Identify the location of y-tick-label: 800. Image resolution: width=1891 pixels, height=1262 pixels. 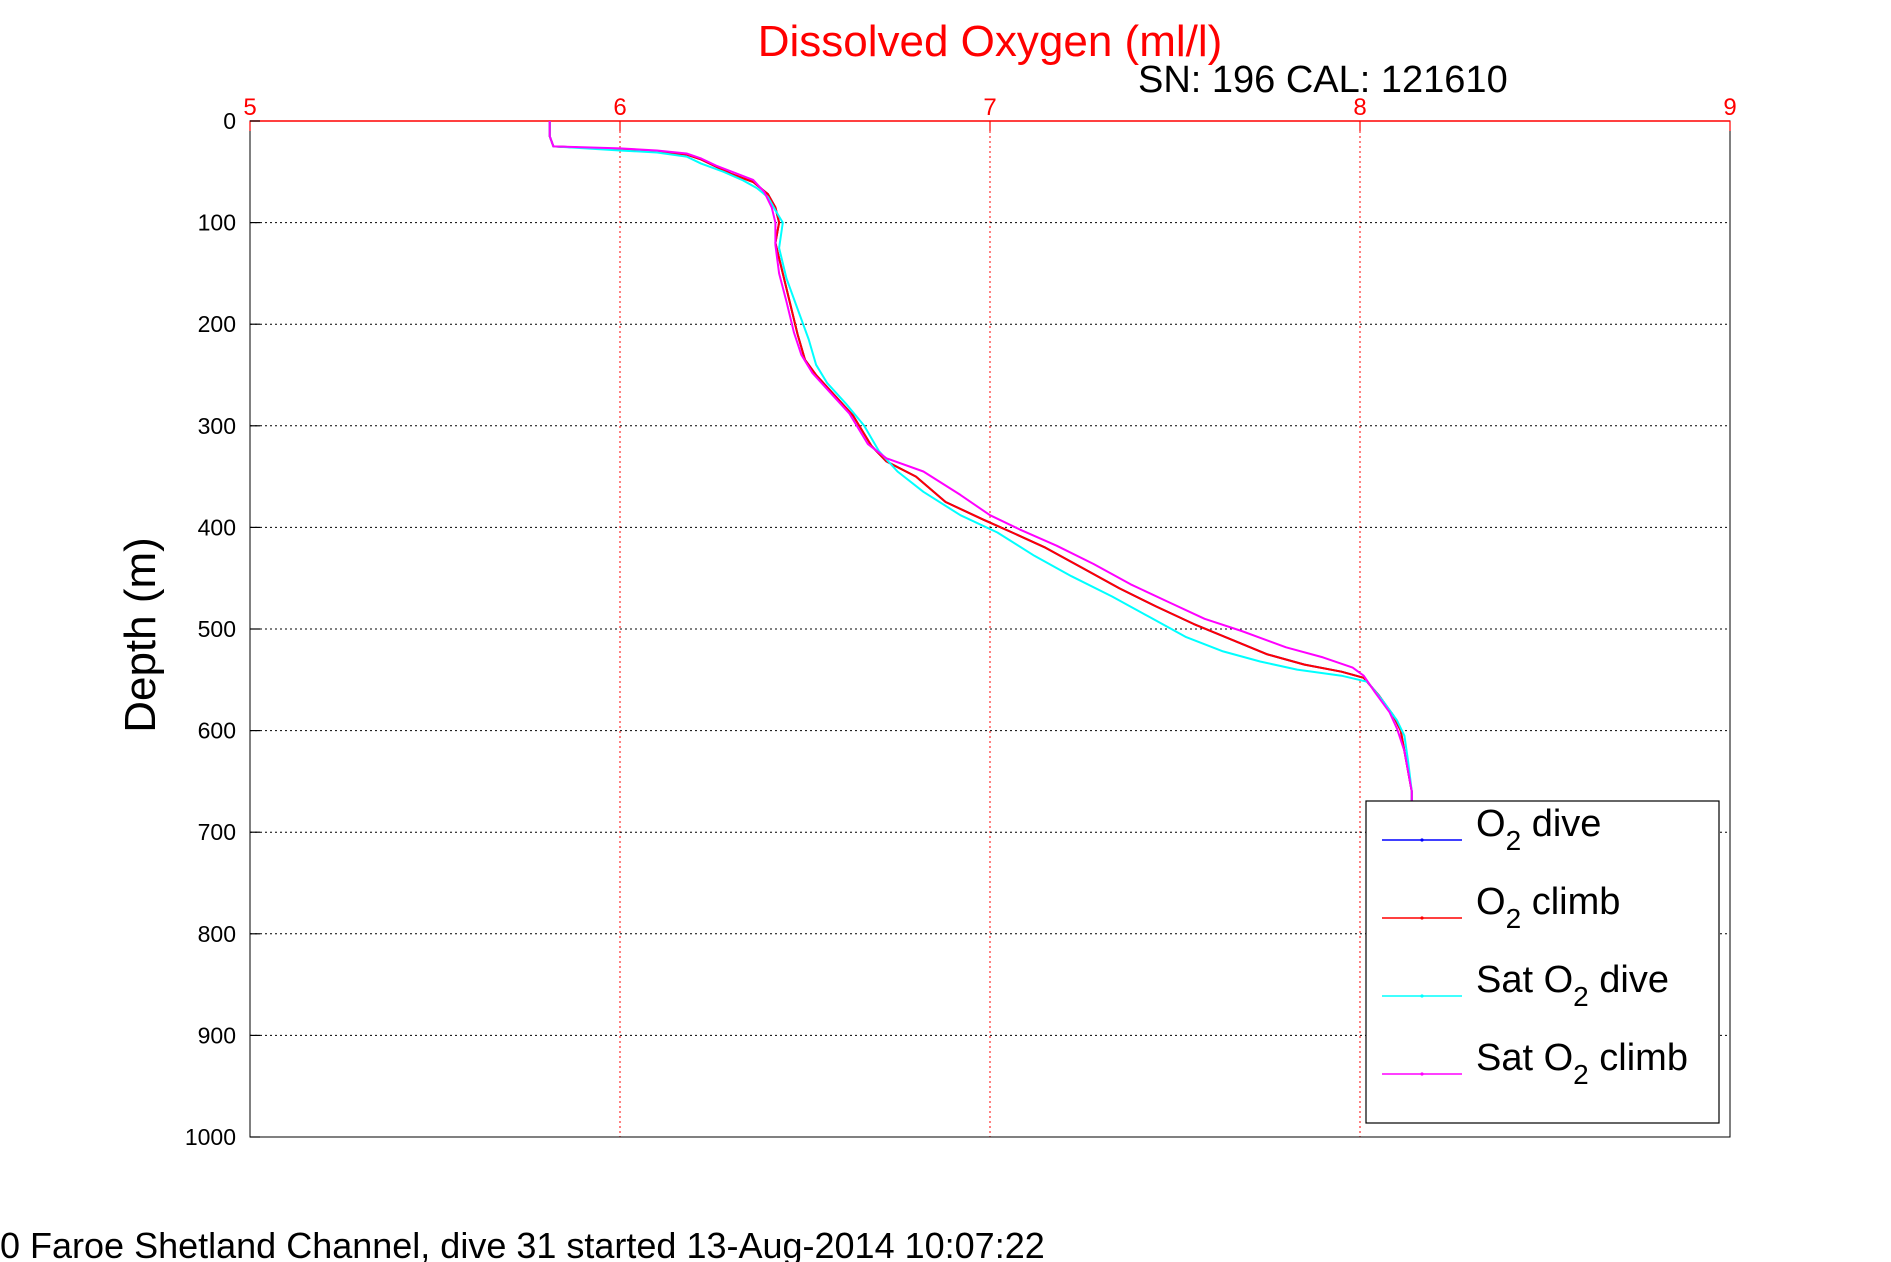
(217, 934).